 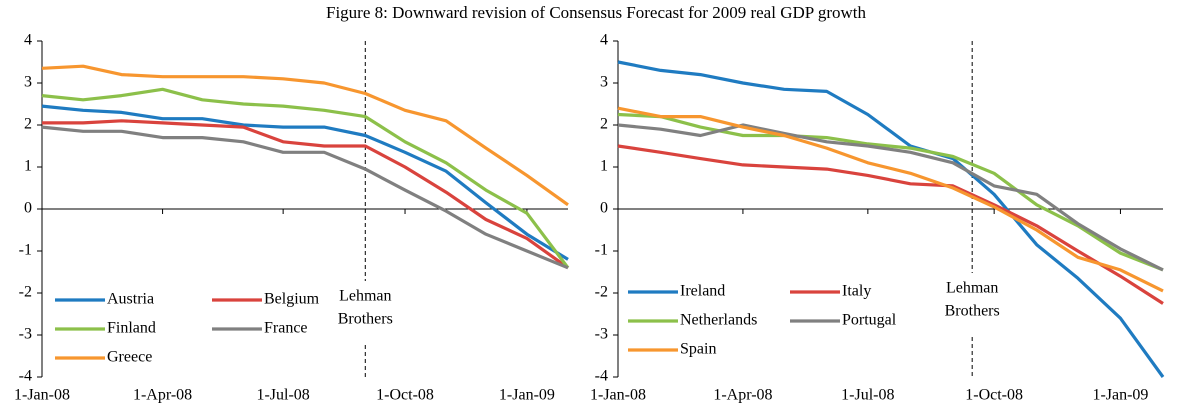 I want to click on legend-label: Ireland, so click(x=702, y=291).